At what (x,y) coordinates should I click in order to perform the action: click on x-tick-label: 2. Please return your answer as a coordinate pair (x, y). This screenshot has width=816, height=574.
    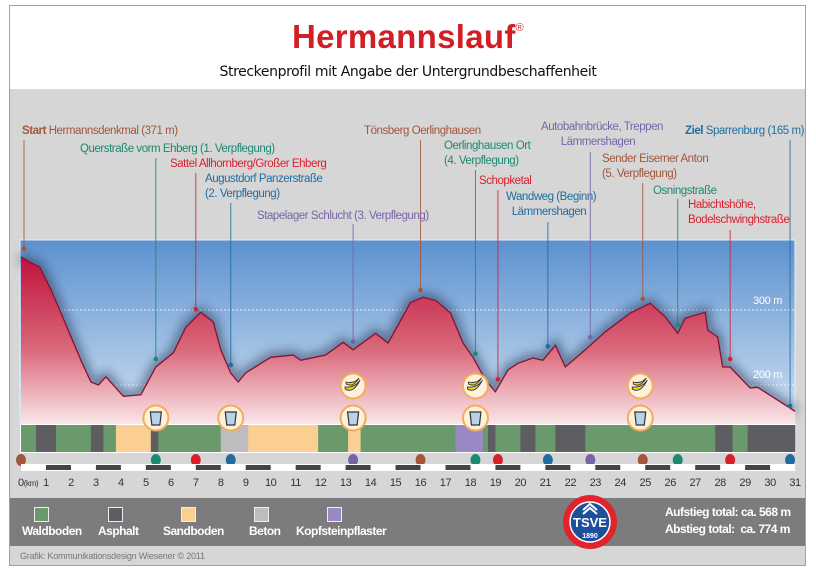
    Looking at the image, I should click on (71, 483).